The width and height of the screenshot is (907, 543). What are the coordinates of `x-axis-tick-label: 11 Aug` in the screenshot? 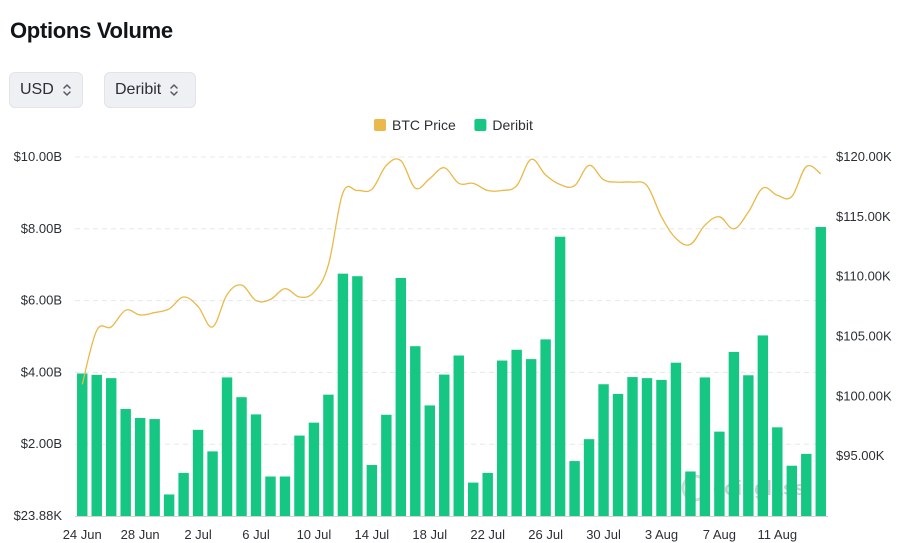 It's located at (778, 534).